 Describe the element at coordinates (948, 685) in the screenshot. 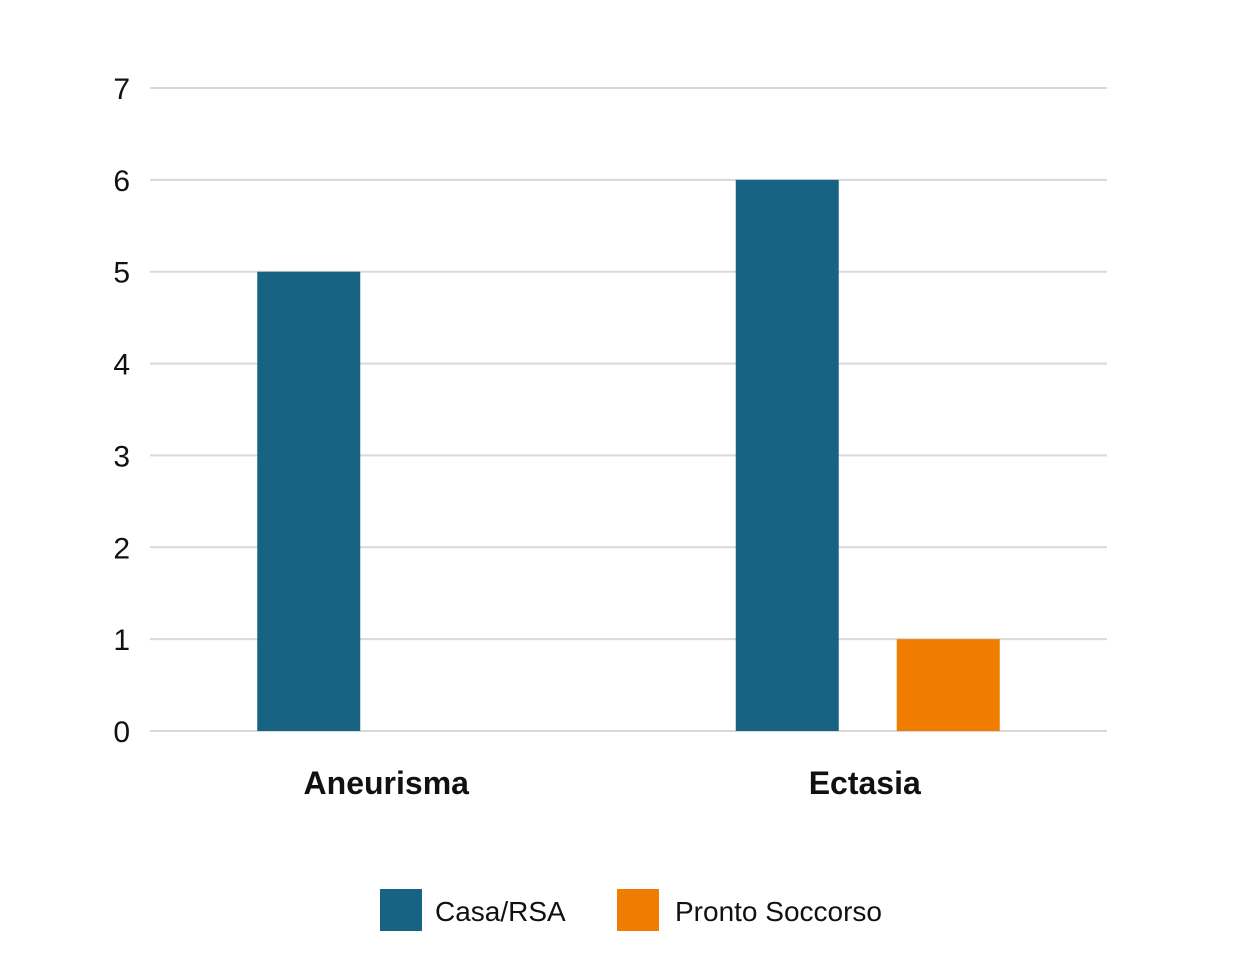

I see `bar-pronto-soccorso-ectasia` at that location.